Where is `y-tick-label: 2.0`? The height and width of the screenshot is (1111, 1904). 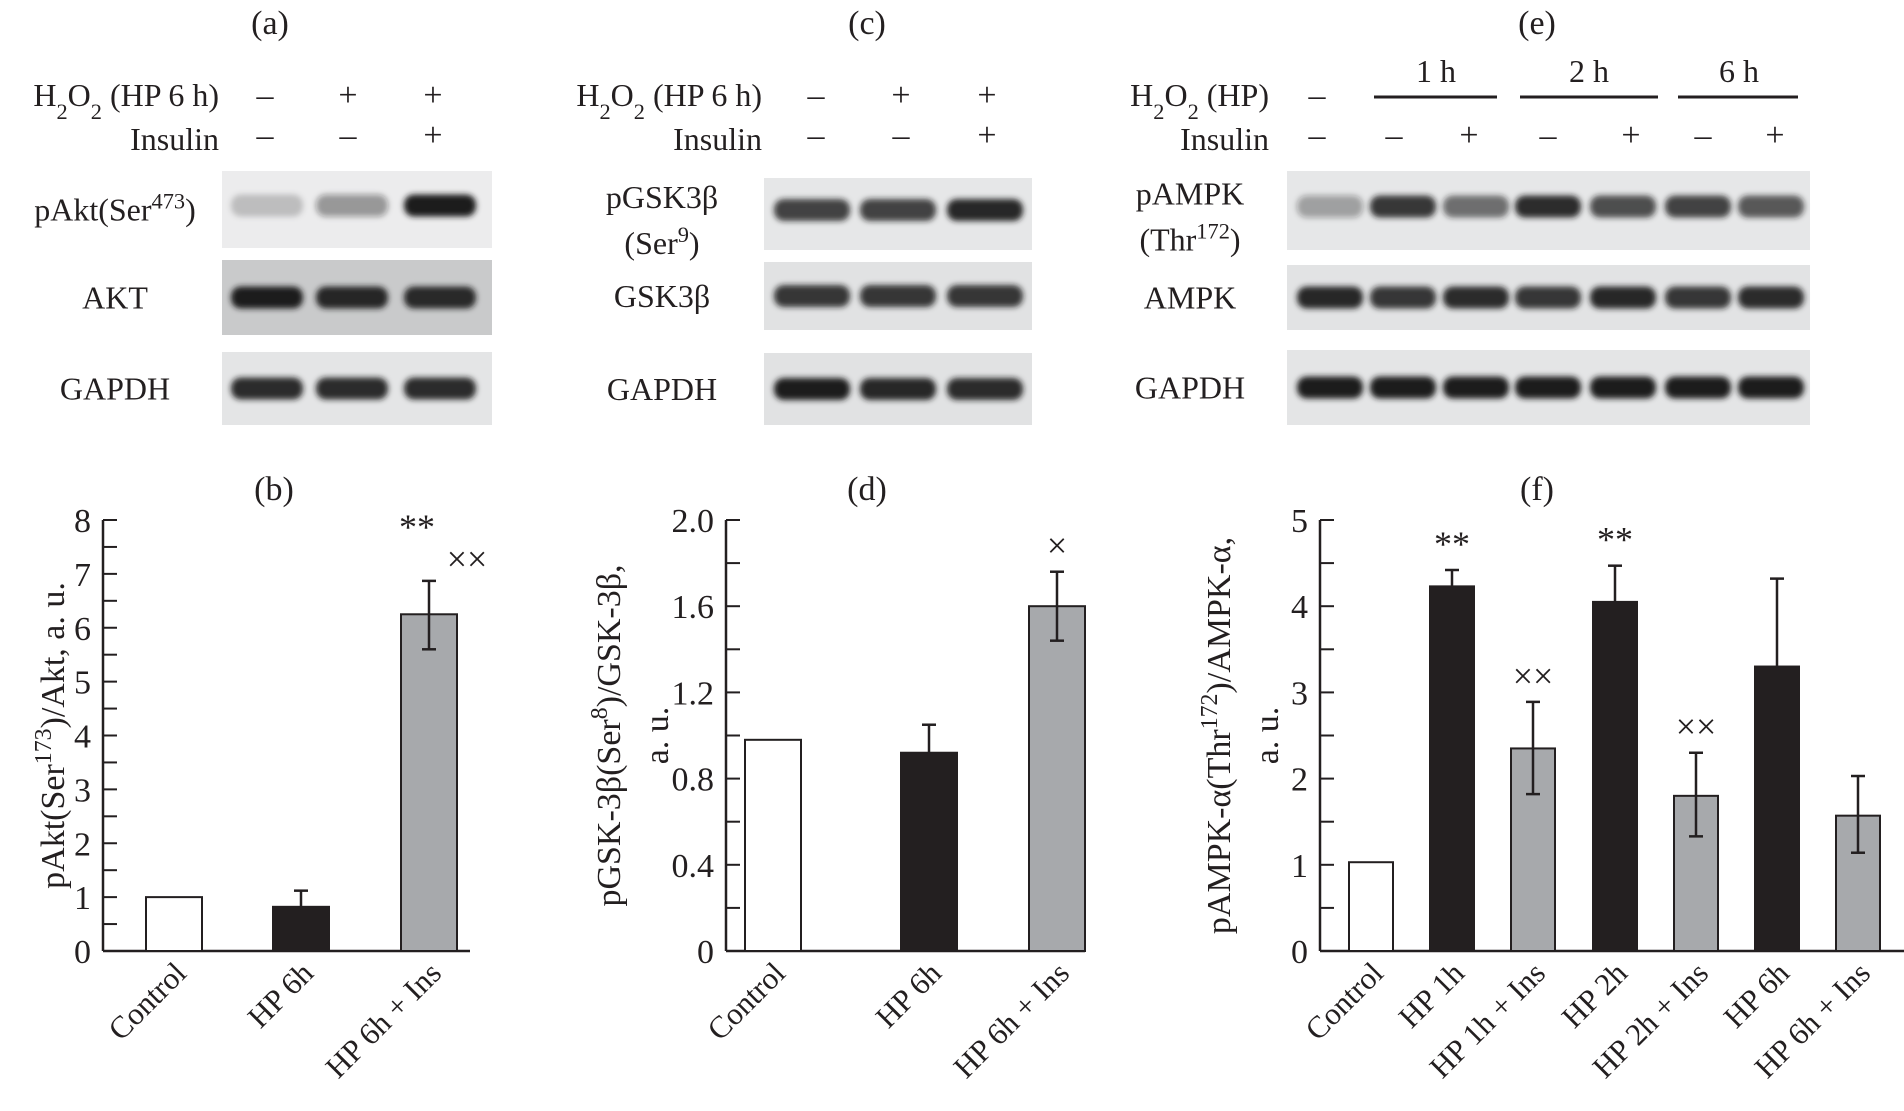
y-tick-label: 2.0 is located at coordinates (693, 521).